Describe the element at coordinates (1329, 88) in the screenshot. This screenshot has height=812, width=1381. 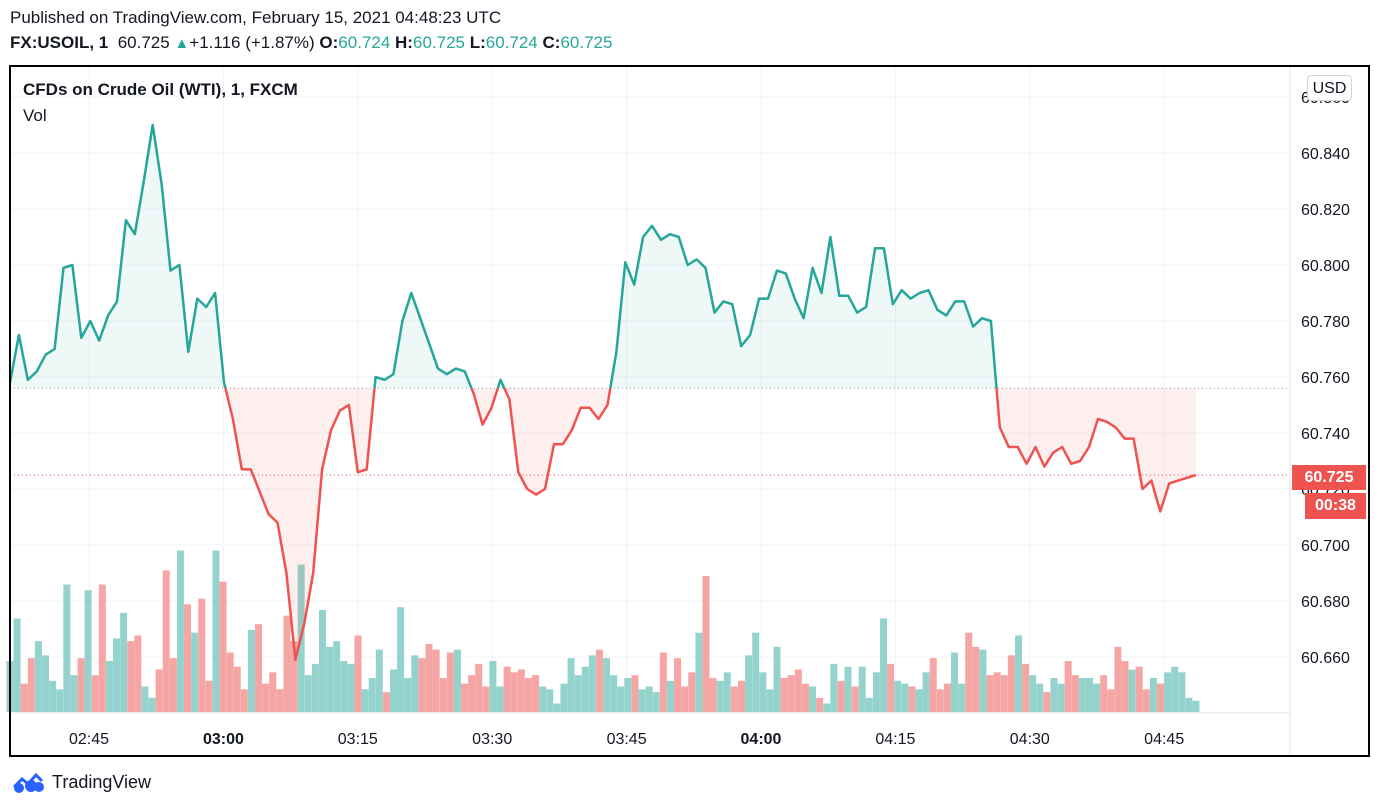
I see `currency-button: USD` at that location.